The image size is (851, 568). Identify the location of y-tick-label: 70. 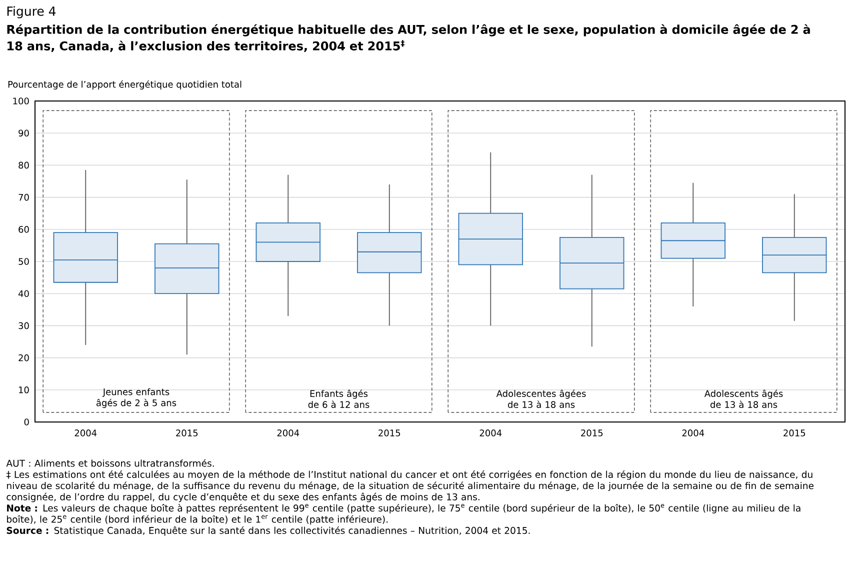
(23, 197).